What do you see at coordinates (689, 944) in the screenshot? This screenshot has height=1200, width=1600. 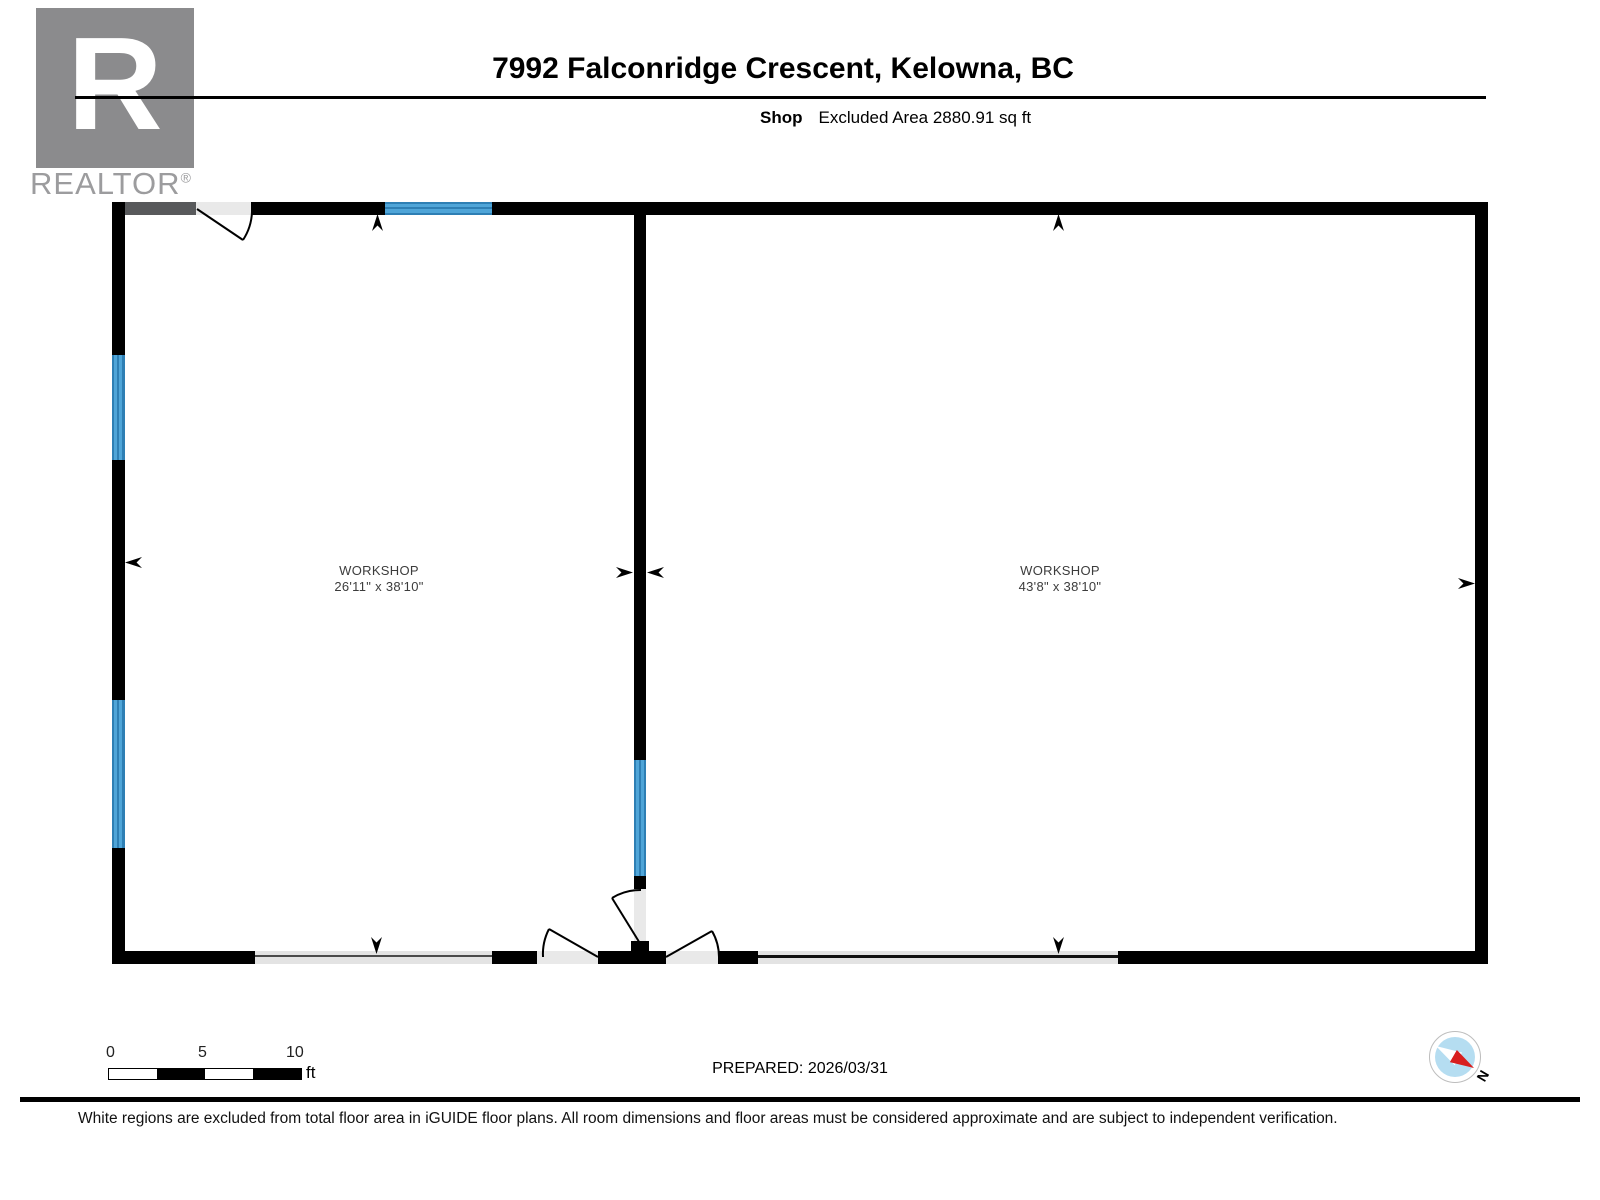 I see `door-leaf-bottom-right` at bounding box center [689, 944].